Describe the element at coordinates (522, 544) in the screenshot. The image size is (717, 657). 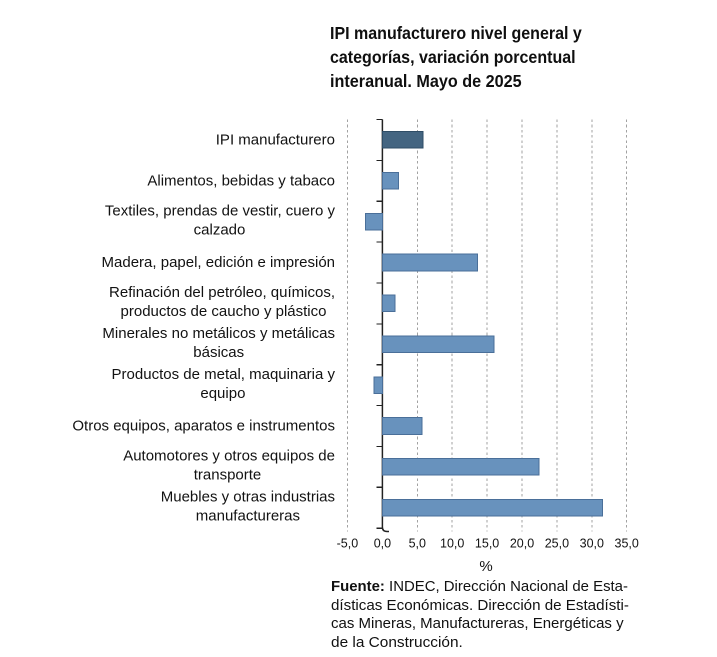
I see `svg-text: 20,0` at that location.